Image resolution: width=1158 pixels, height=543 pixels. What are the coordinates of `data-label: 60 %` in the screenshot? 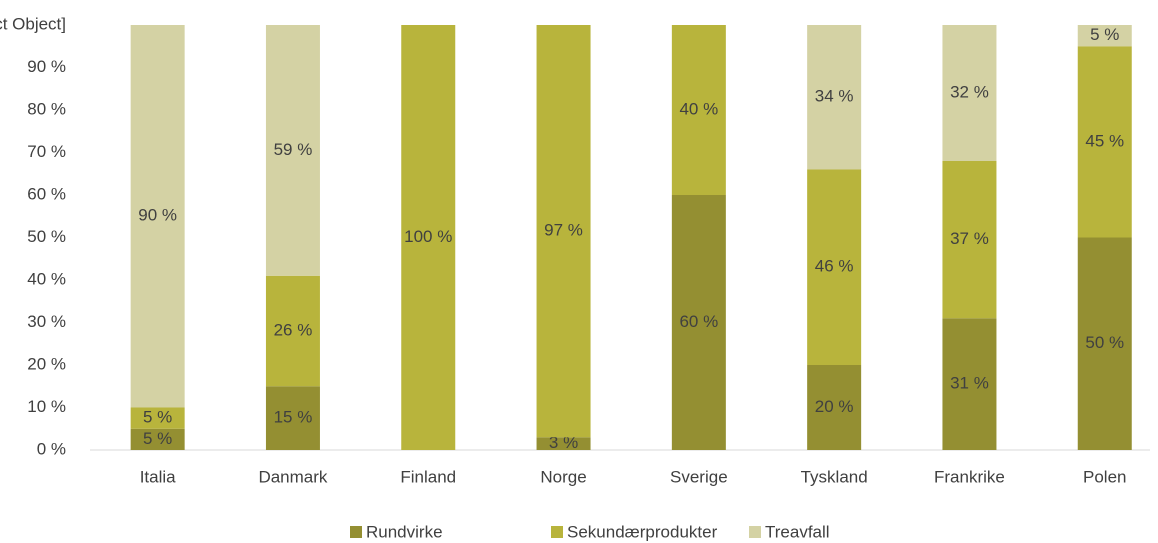 It's located at (698, 321).